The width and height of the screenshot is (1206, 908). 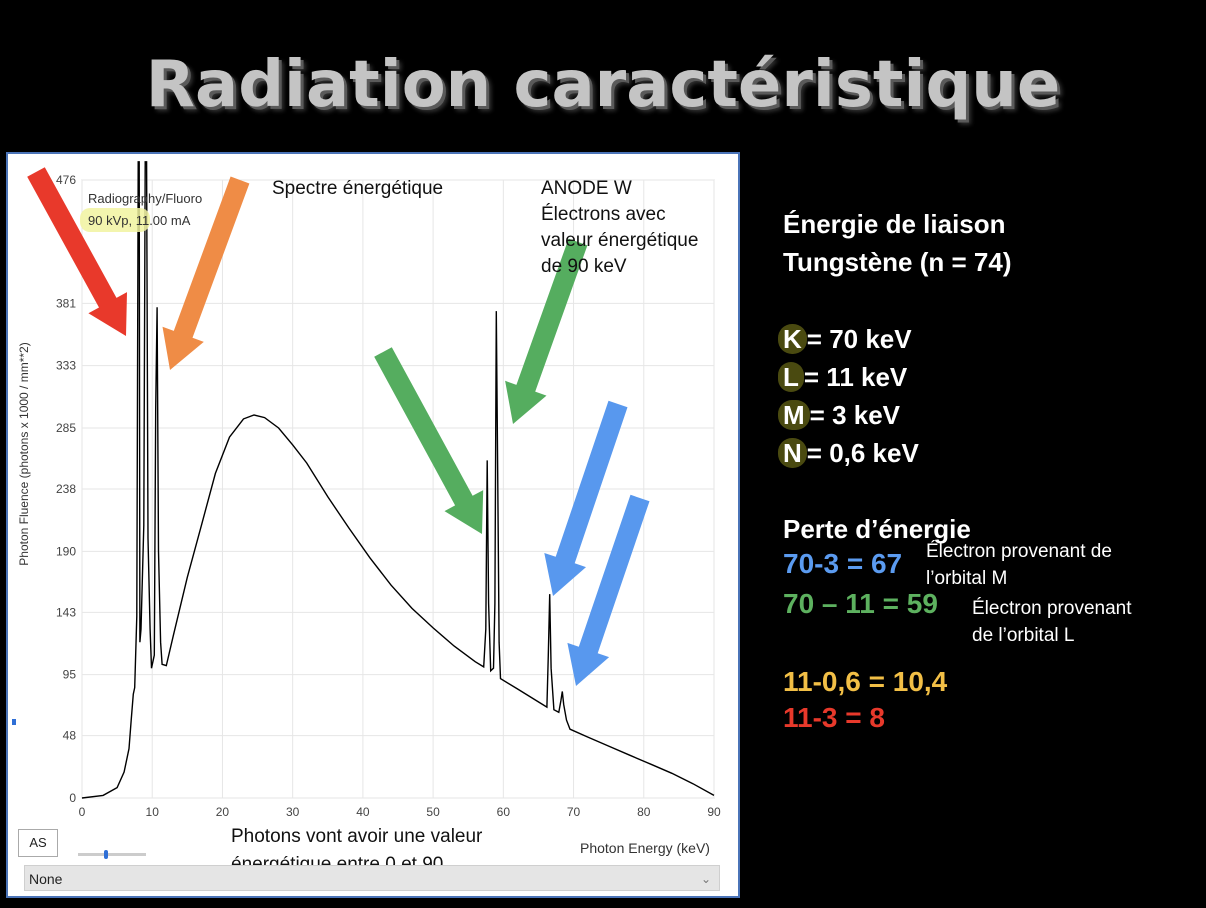 What do you see at coordinates (66, 551) in the screenshot?
I see `y-tick-label: 190` at bounding box center [66, 551].